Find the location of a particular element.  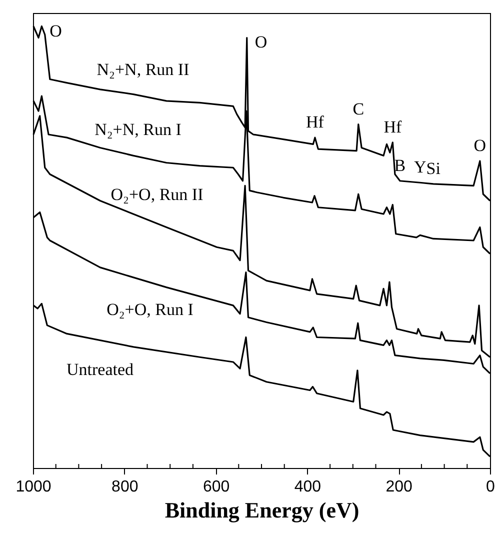

series-label: N₂+N, Run I is located at coordinates (138, 129).